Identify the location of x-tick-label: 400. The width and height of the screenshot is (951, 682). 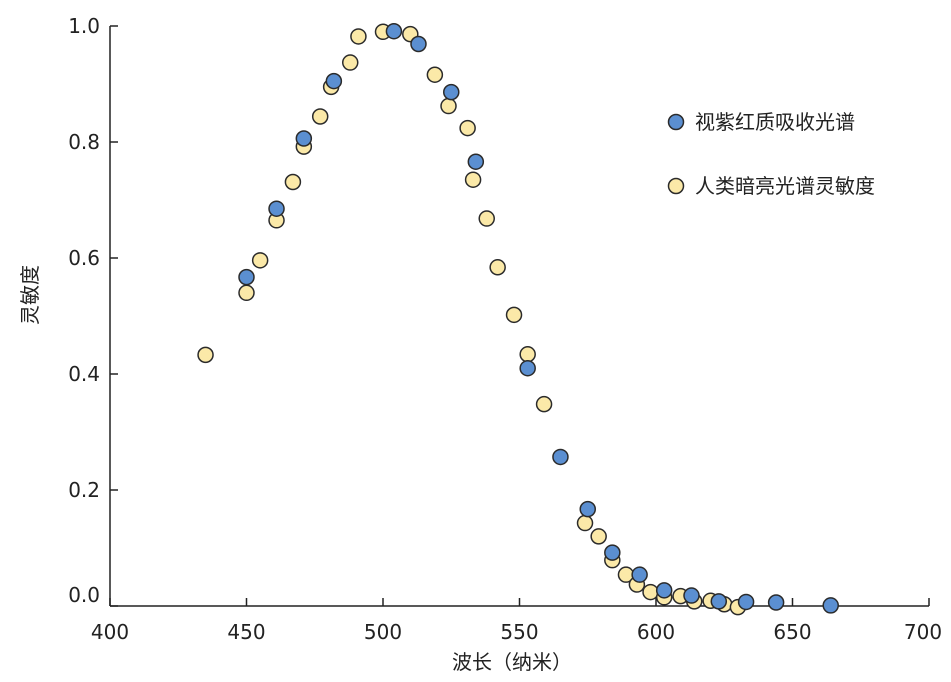
(110, 632).